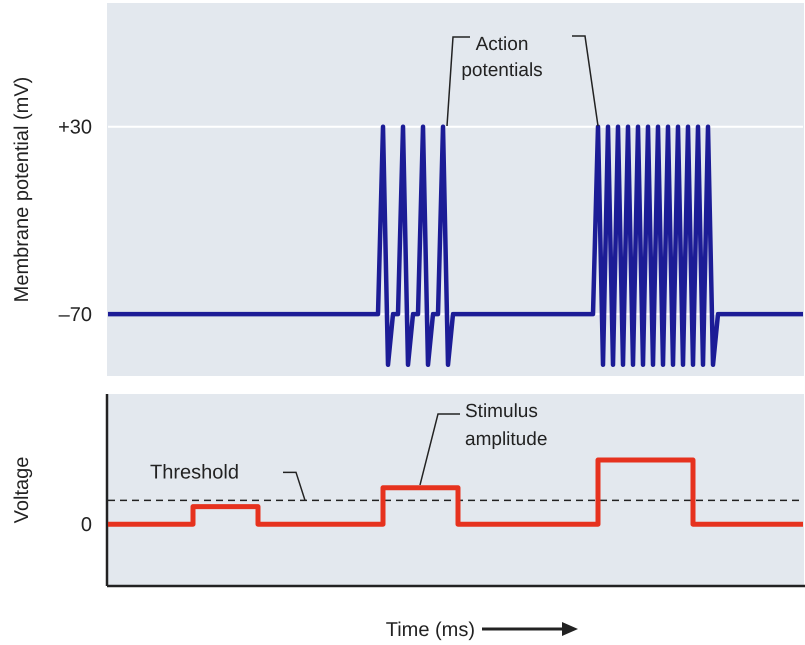 This screenshot has width=805, height=645. What do you see at coordinates (194, 472) in the screenshot?
I see `legend-label: Threshold` at bounding box center [194, 472].